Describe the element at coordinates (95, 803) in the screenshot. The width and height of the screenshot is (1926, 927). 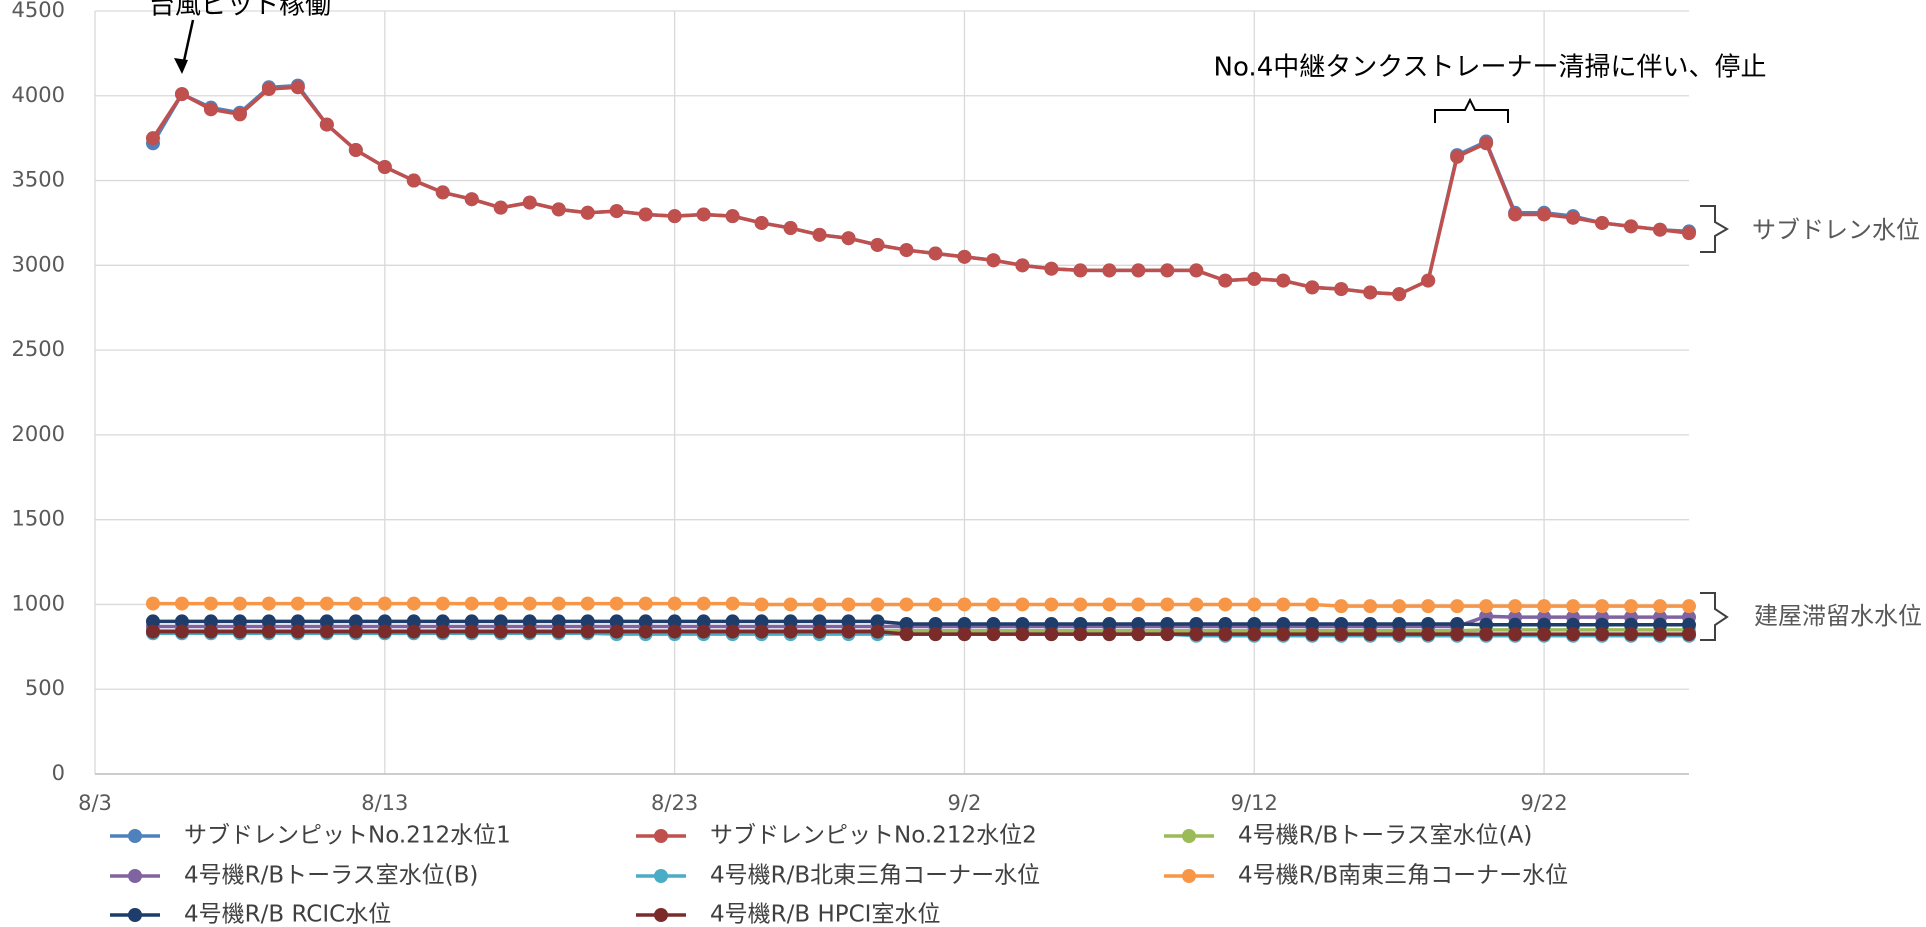
I see `x-tick-label: 8/3` at that location.